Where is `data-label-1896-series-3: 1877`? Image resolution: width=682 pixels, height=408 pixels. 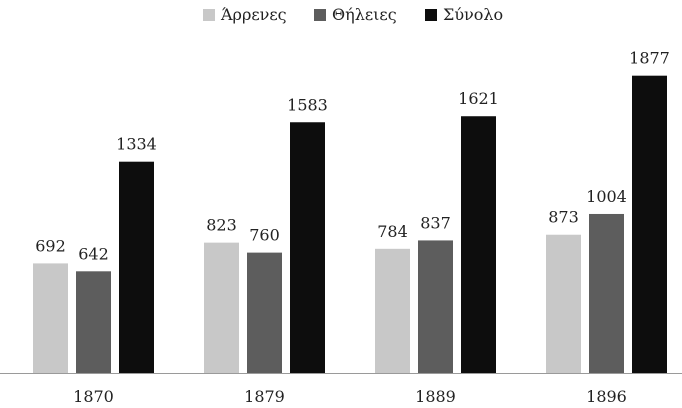
data-label-1896-series-3: 1877 is located at coordinates (649, 58).